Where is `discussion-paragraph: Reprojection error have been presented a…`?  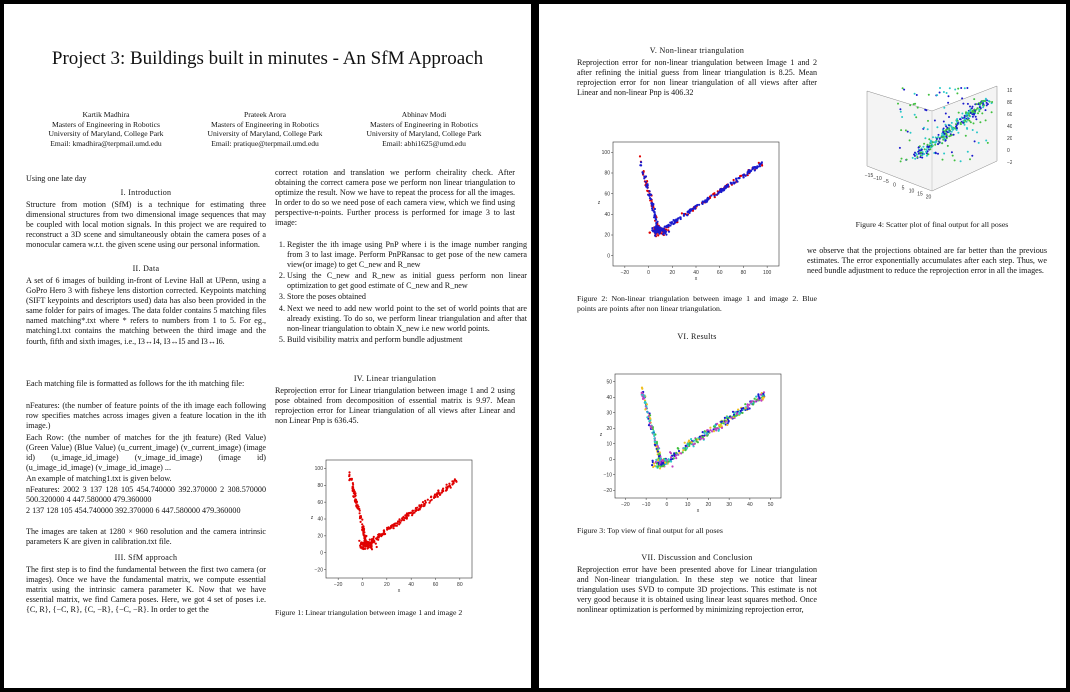 discussion-paragraph: Reprojection error have been presented a… is located at coordinates (697, 590).